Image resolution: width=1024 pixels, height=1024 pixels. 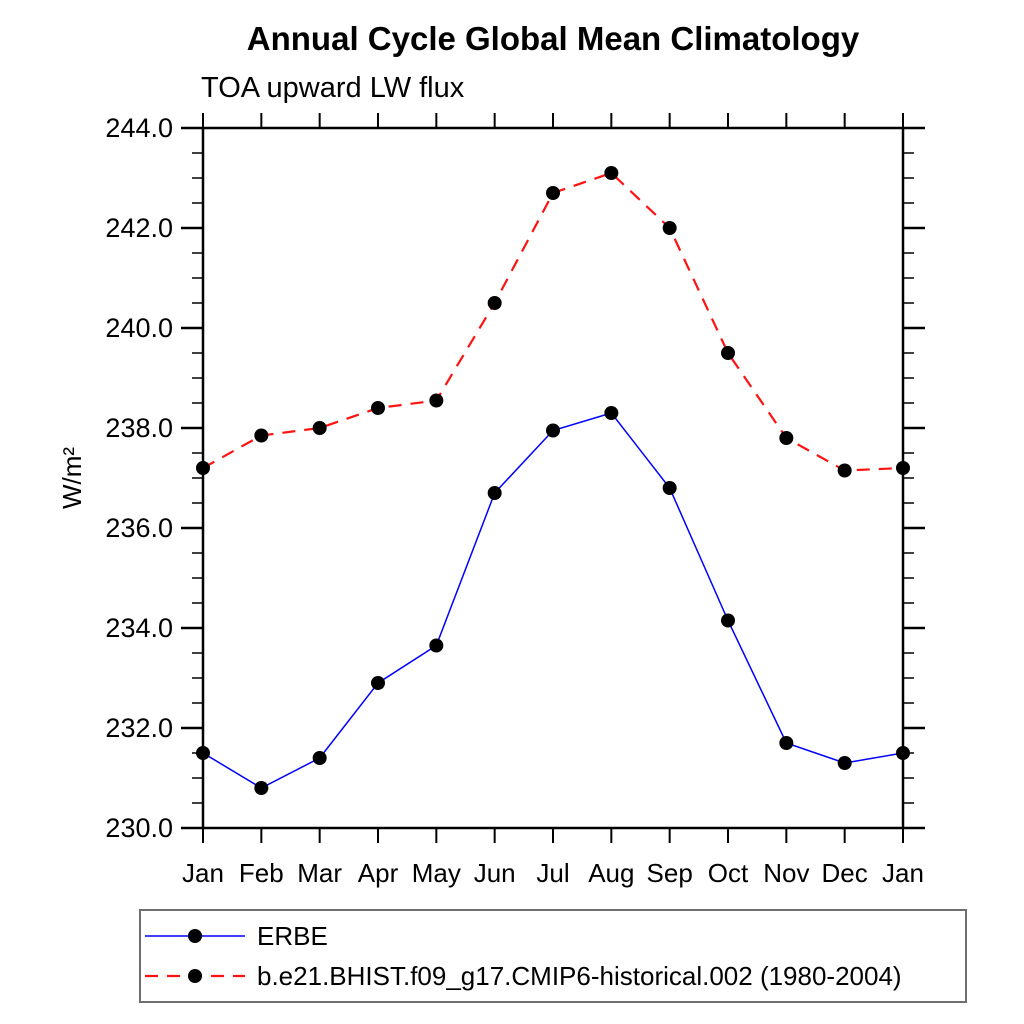 What do you see at coordinates (139, 128) in the screenshot?
I see `y-axis-tick-label: 244.0` at bounding box center [139, 128].